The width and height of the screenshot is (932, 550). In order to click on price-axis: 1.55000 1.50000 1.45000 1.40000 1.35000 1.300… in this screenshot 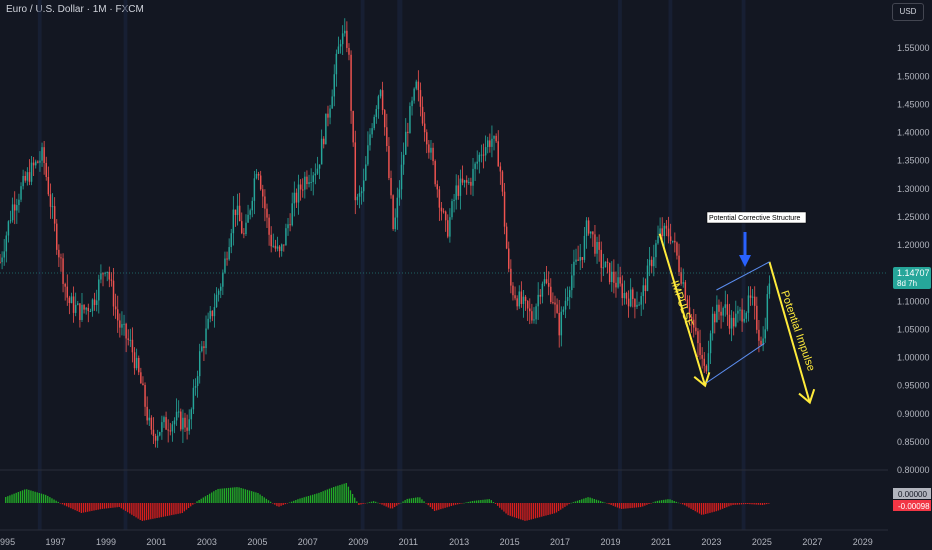, I will do `click(913, 259)`.